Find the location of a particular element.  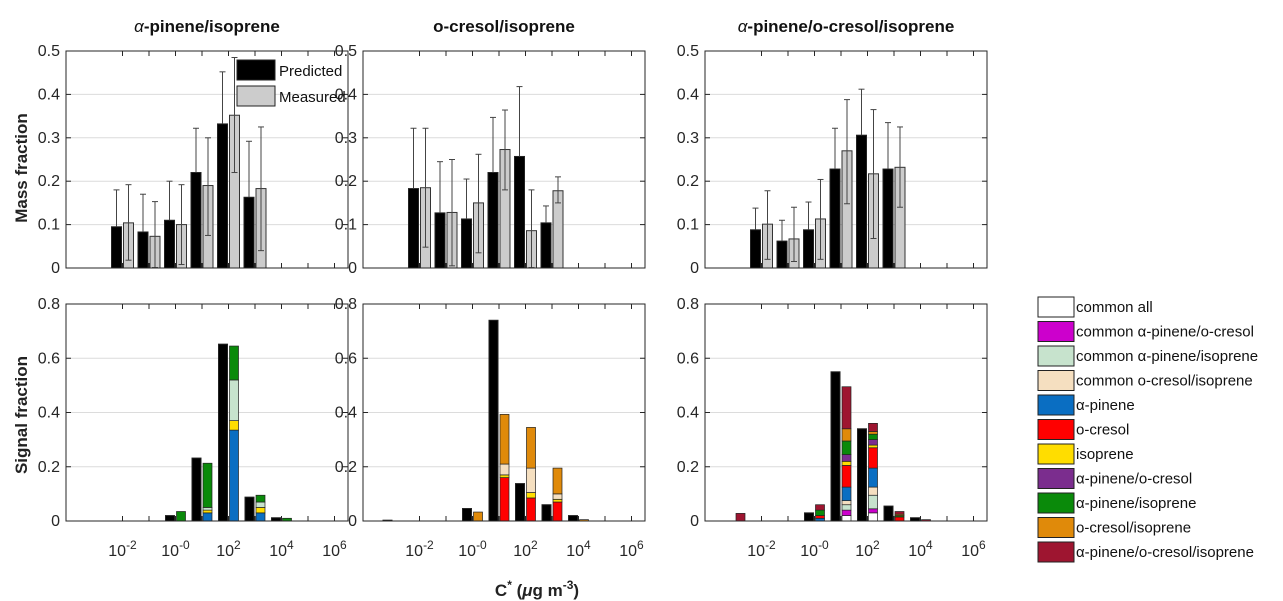

y-tick-label: 0.8 is located at coordinates (49, 304).